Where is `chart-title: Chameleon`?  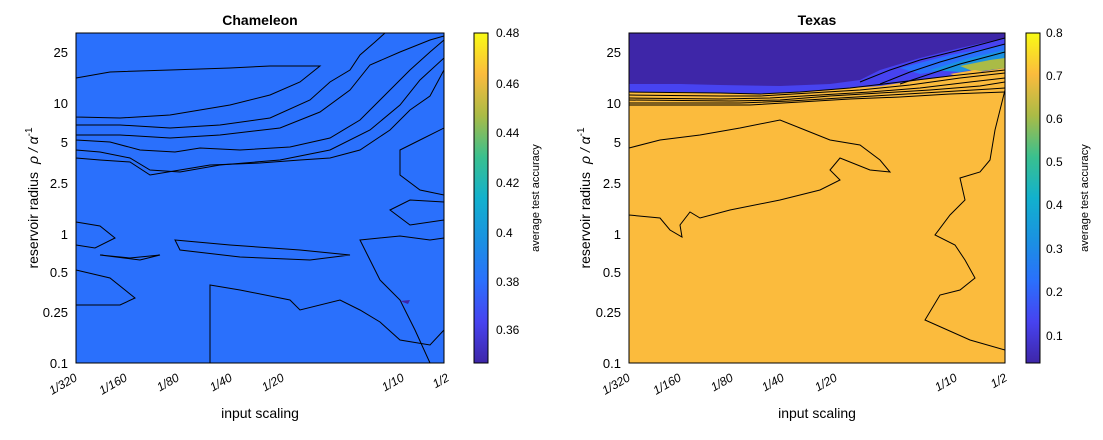
chart-title: Chameleon is located at coordinates (259, 20).